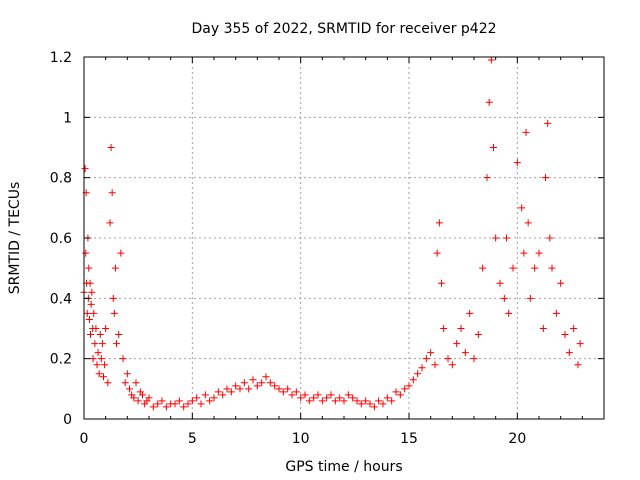 This screenshot has height=480, width=640. Describe the element at coordinates (15, 238) in the screenshot. I see `y-axis-label: SRMTID / TECUs` at that location.